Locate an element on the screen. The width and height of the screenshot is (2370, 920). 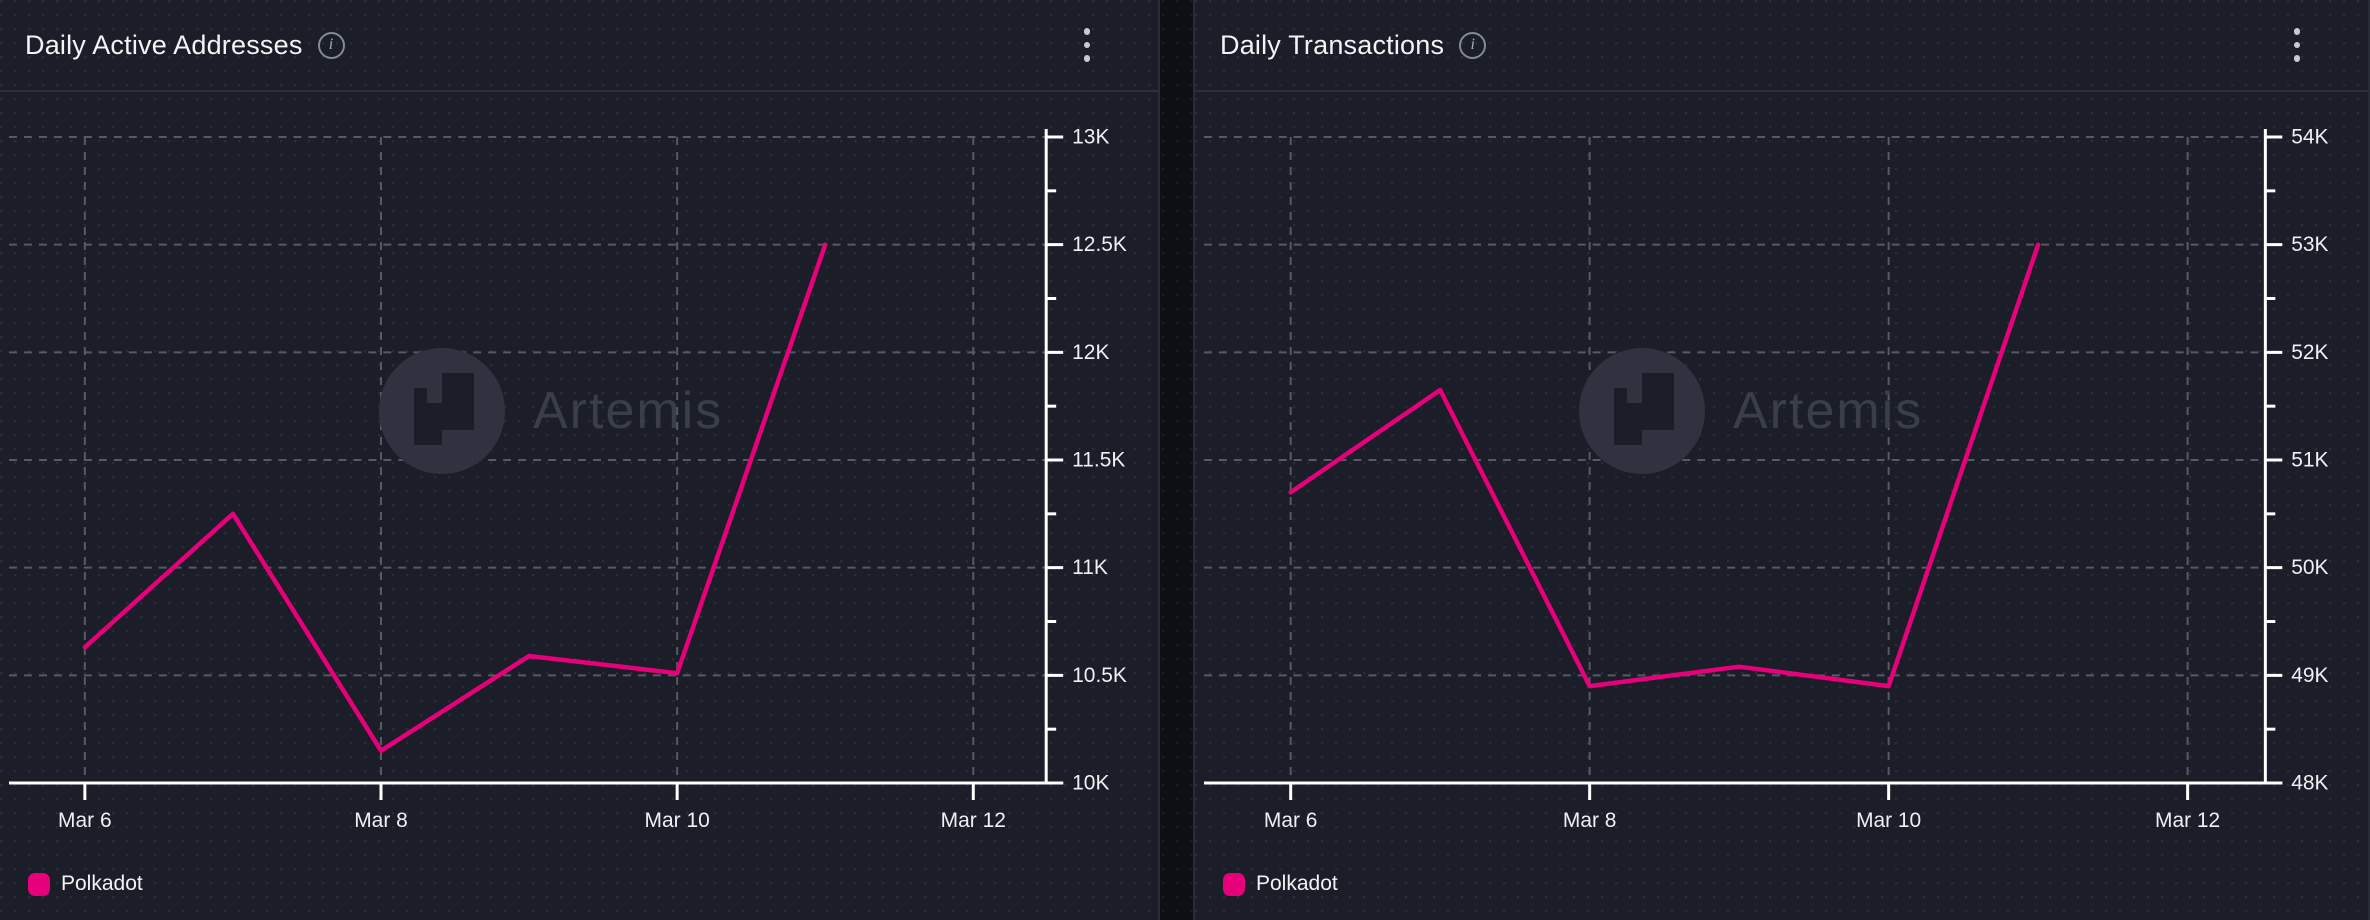
svg-text: 53K is located at coordinates (2309, 244).